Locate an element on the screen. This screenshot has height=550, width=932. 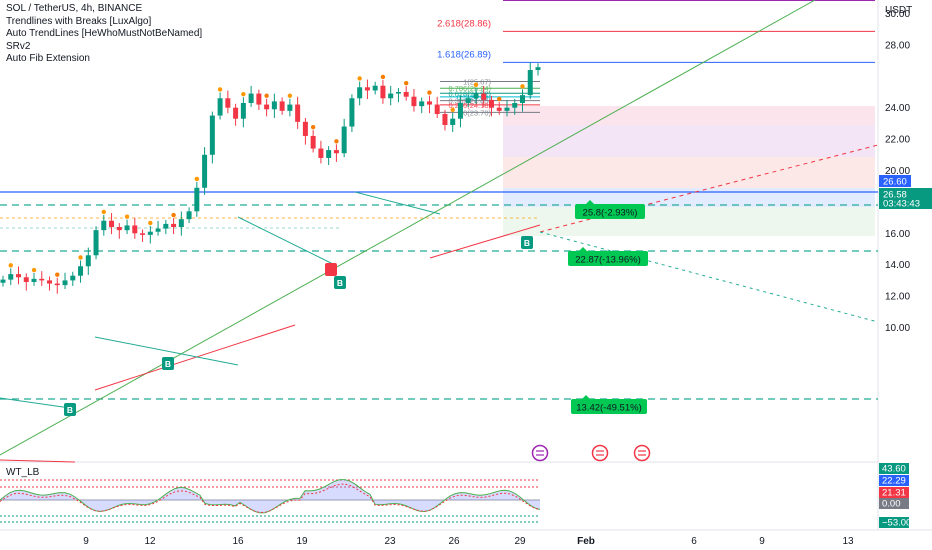
target-label: 13.42(-49.51%) is located at coordinates (608, 408).